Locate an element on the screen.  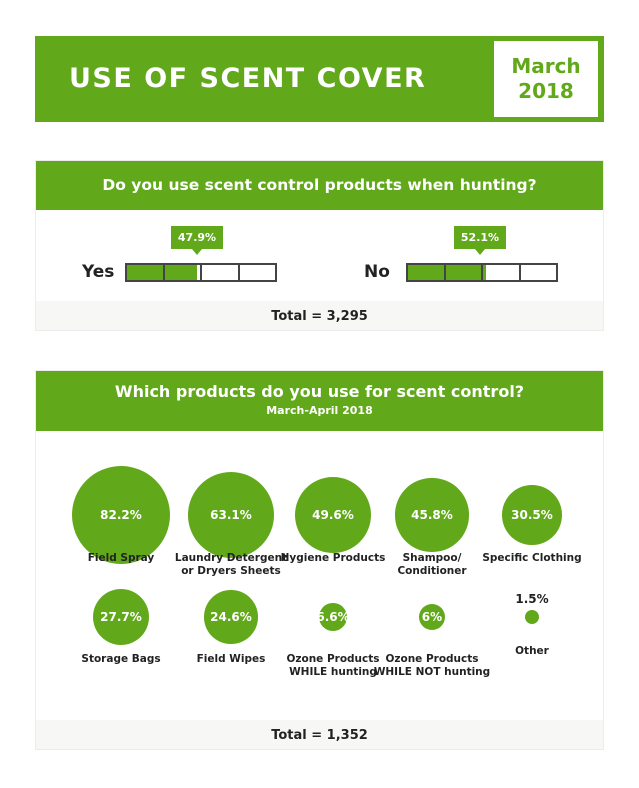
bubble-value-label: 1.5% is located at coordinates (532, 599).